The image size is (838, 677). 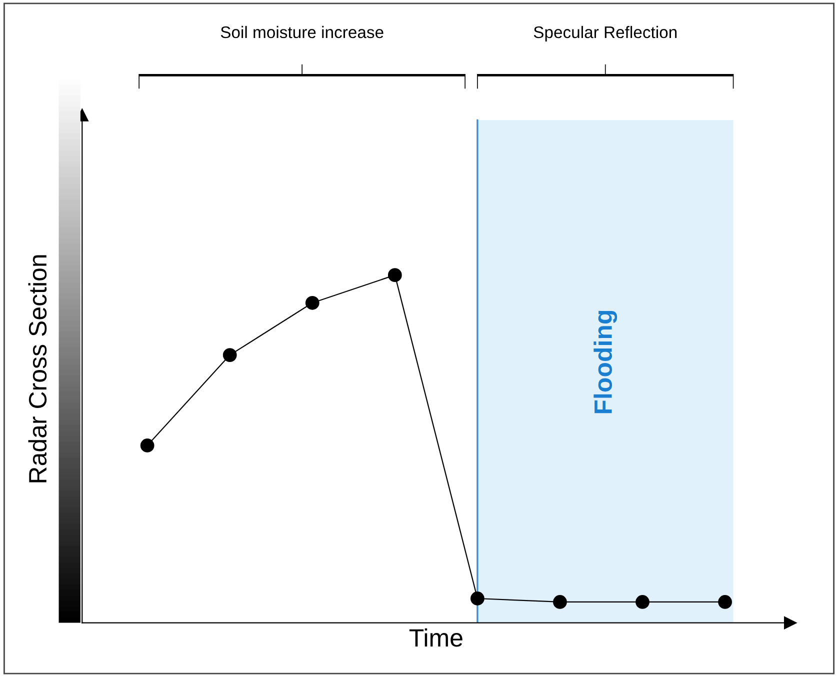 I want to click on x-axis-title: Time, so click(x=435, y=637).